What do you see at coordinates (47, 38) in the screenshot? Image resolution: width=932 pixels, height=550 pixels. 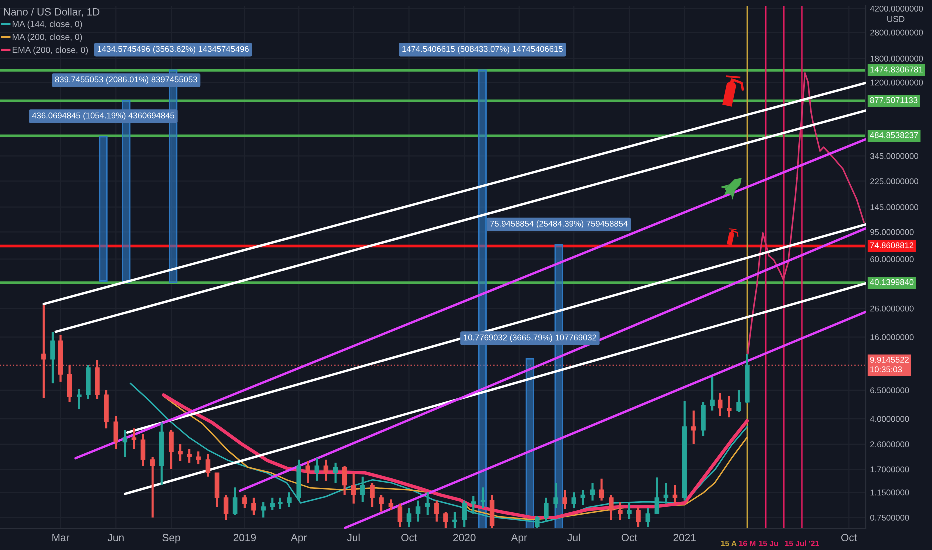 I see `legend-label: MA (200, close, 0)` at bounding box center [47, 38].